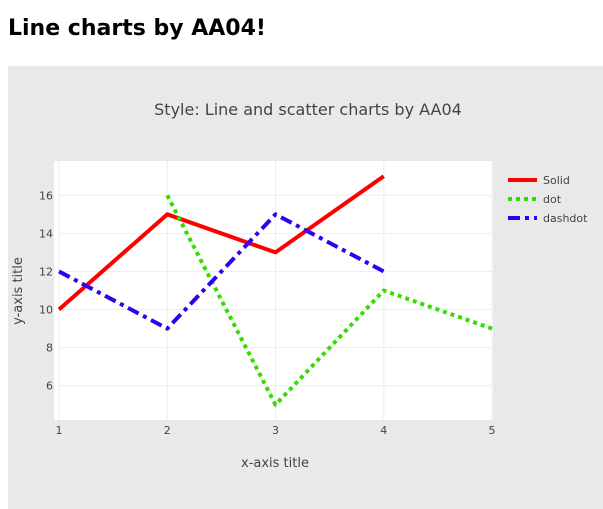 Image resolution: width=603 pixels, height=509 pixels. What do you see at coordinates (275, 463) in the screenshot?
I see `x-axis-title: x-axis title` at bounding box center [275, 463].